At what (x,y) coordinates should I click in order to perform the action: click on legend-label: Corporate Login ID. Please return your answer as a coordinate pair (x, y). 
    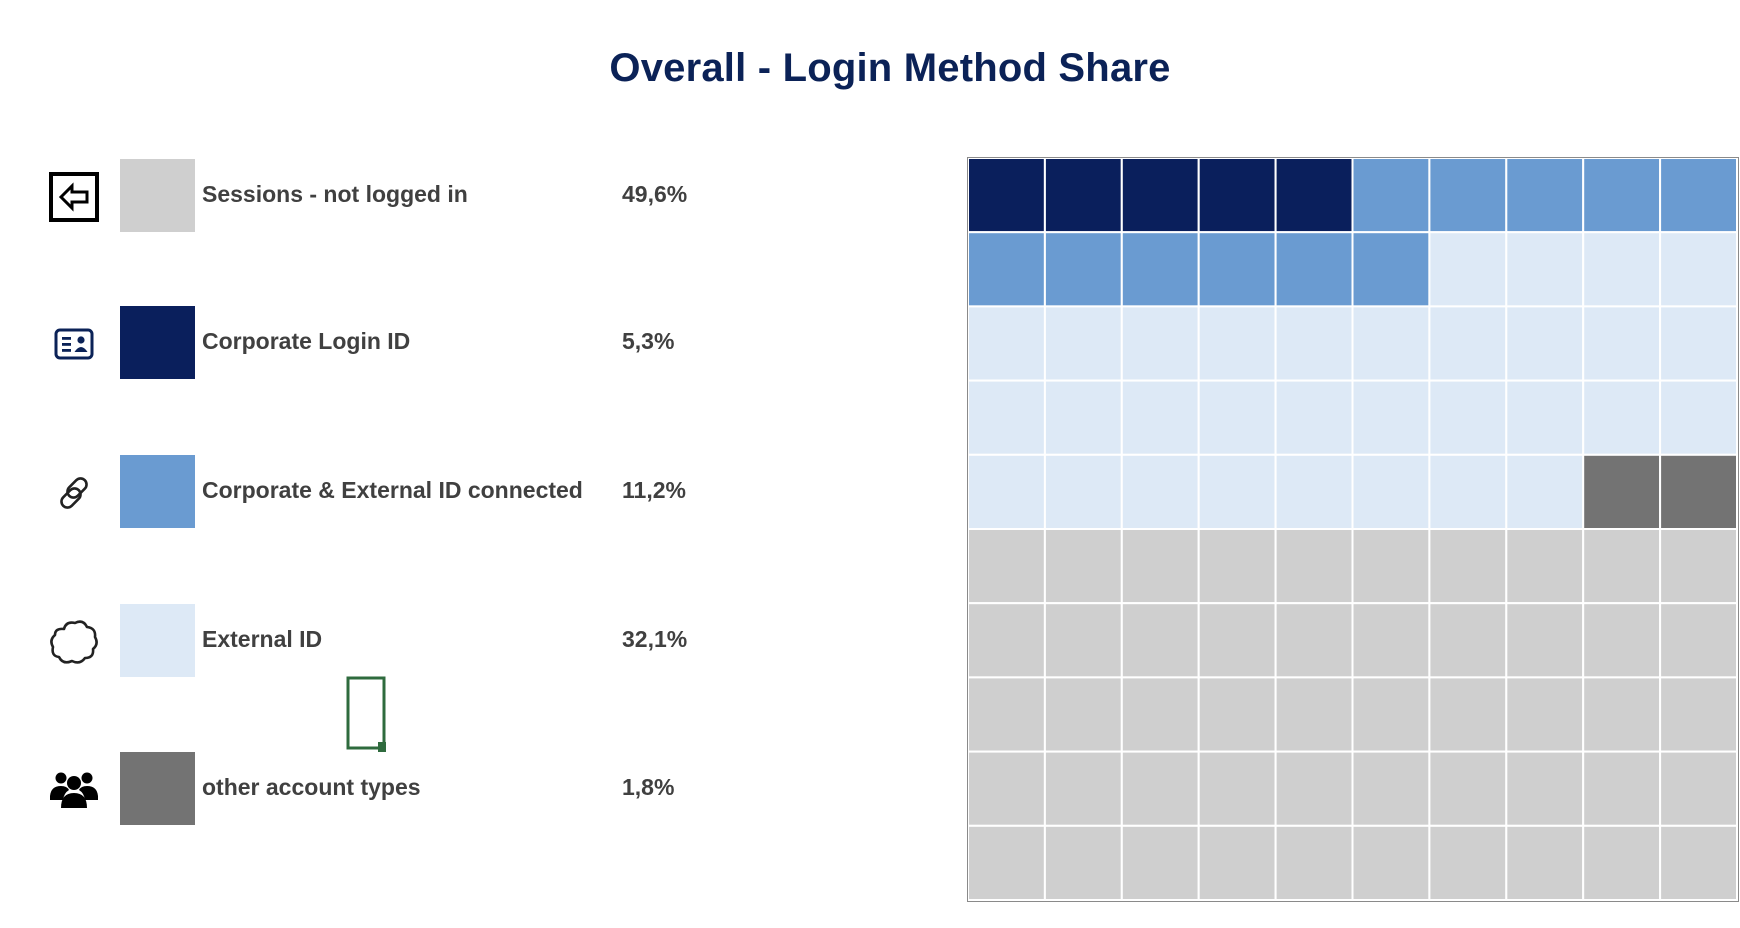
    Looking at the image, I should click on (306, 341).